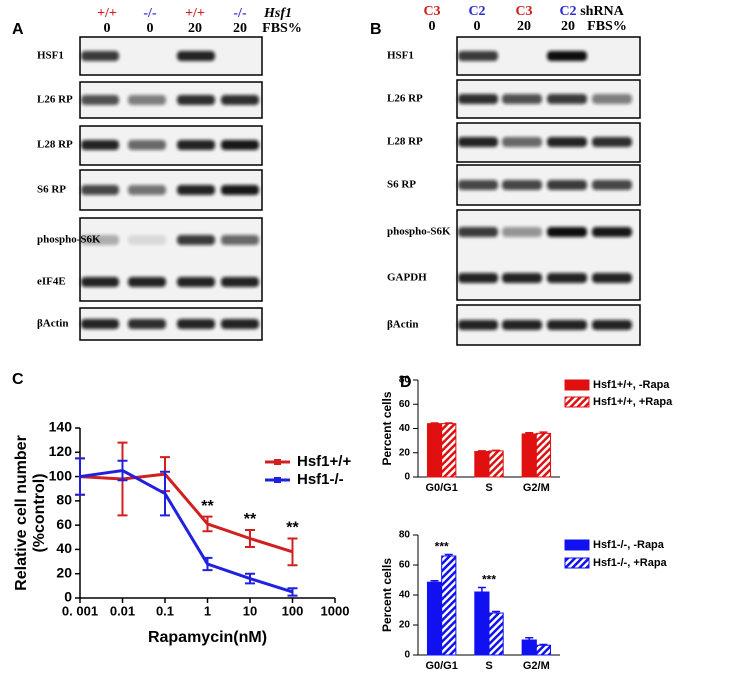 This screenshot has width=739, height=675. What do you see at coordinates (602, 11) in the screenshot?
I see `lane-title: shRNA` at bounding box center [602, 11].